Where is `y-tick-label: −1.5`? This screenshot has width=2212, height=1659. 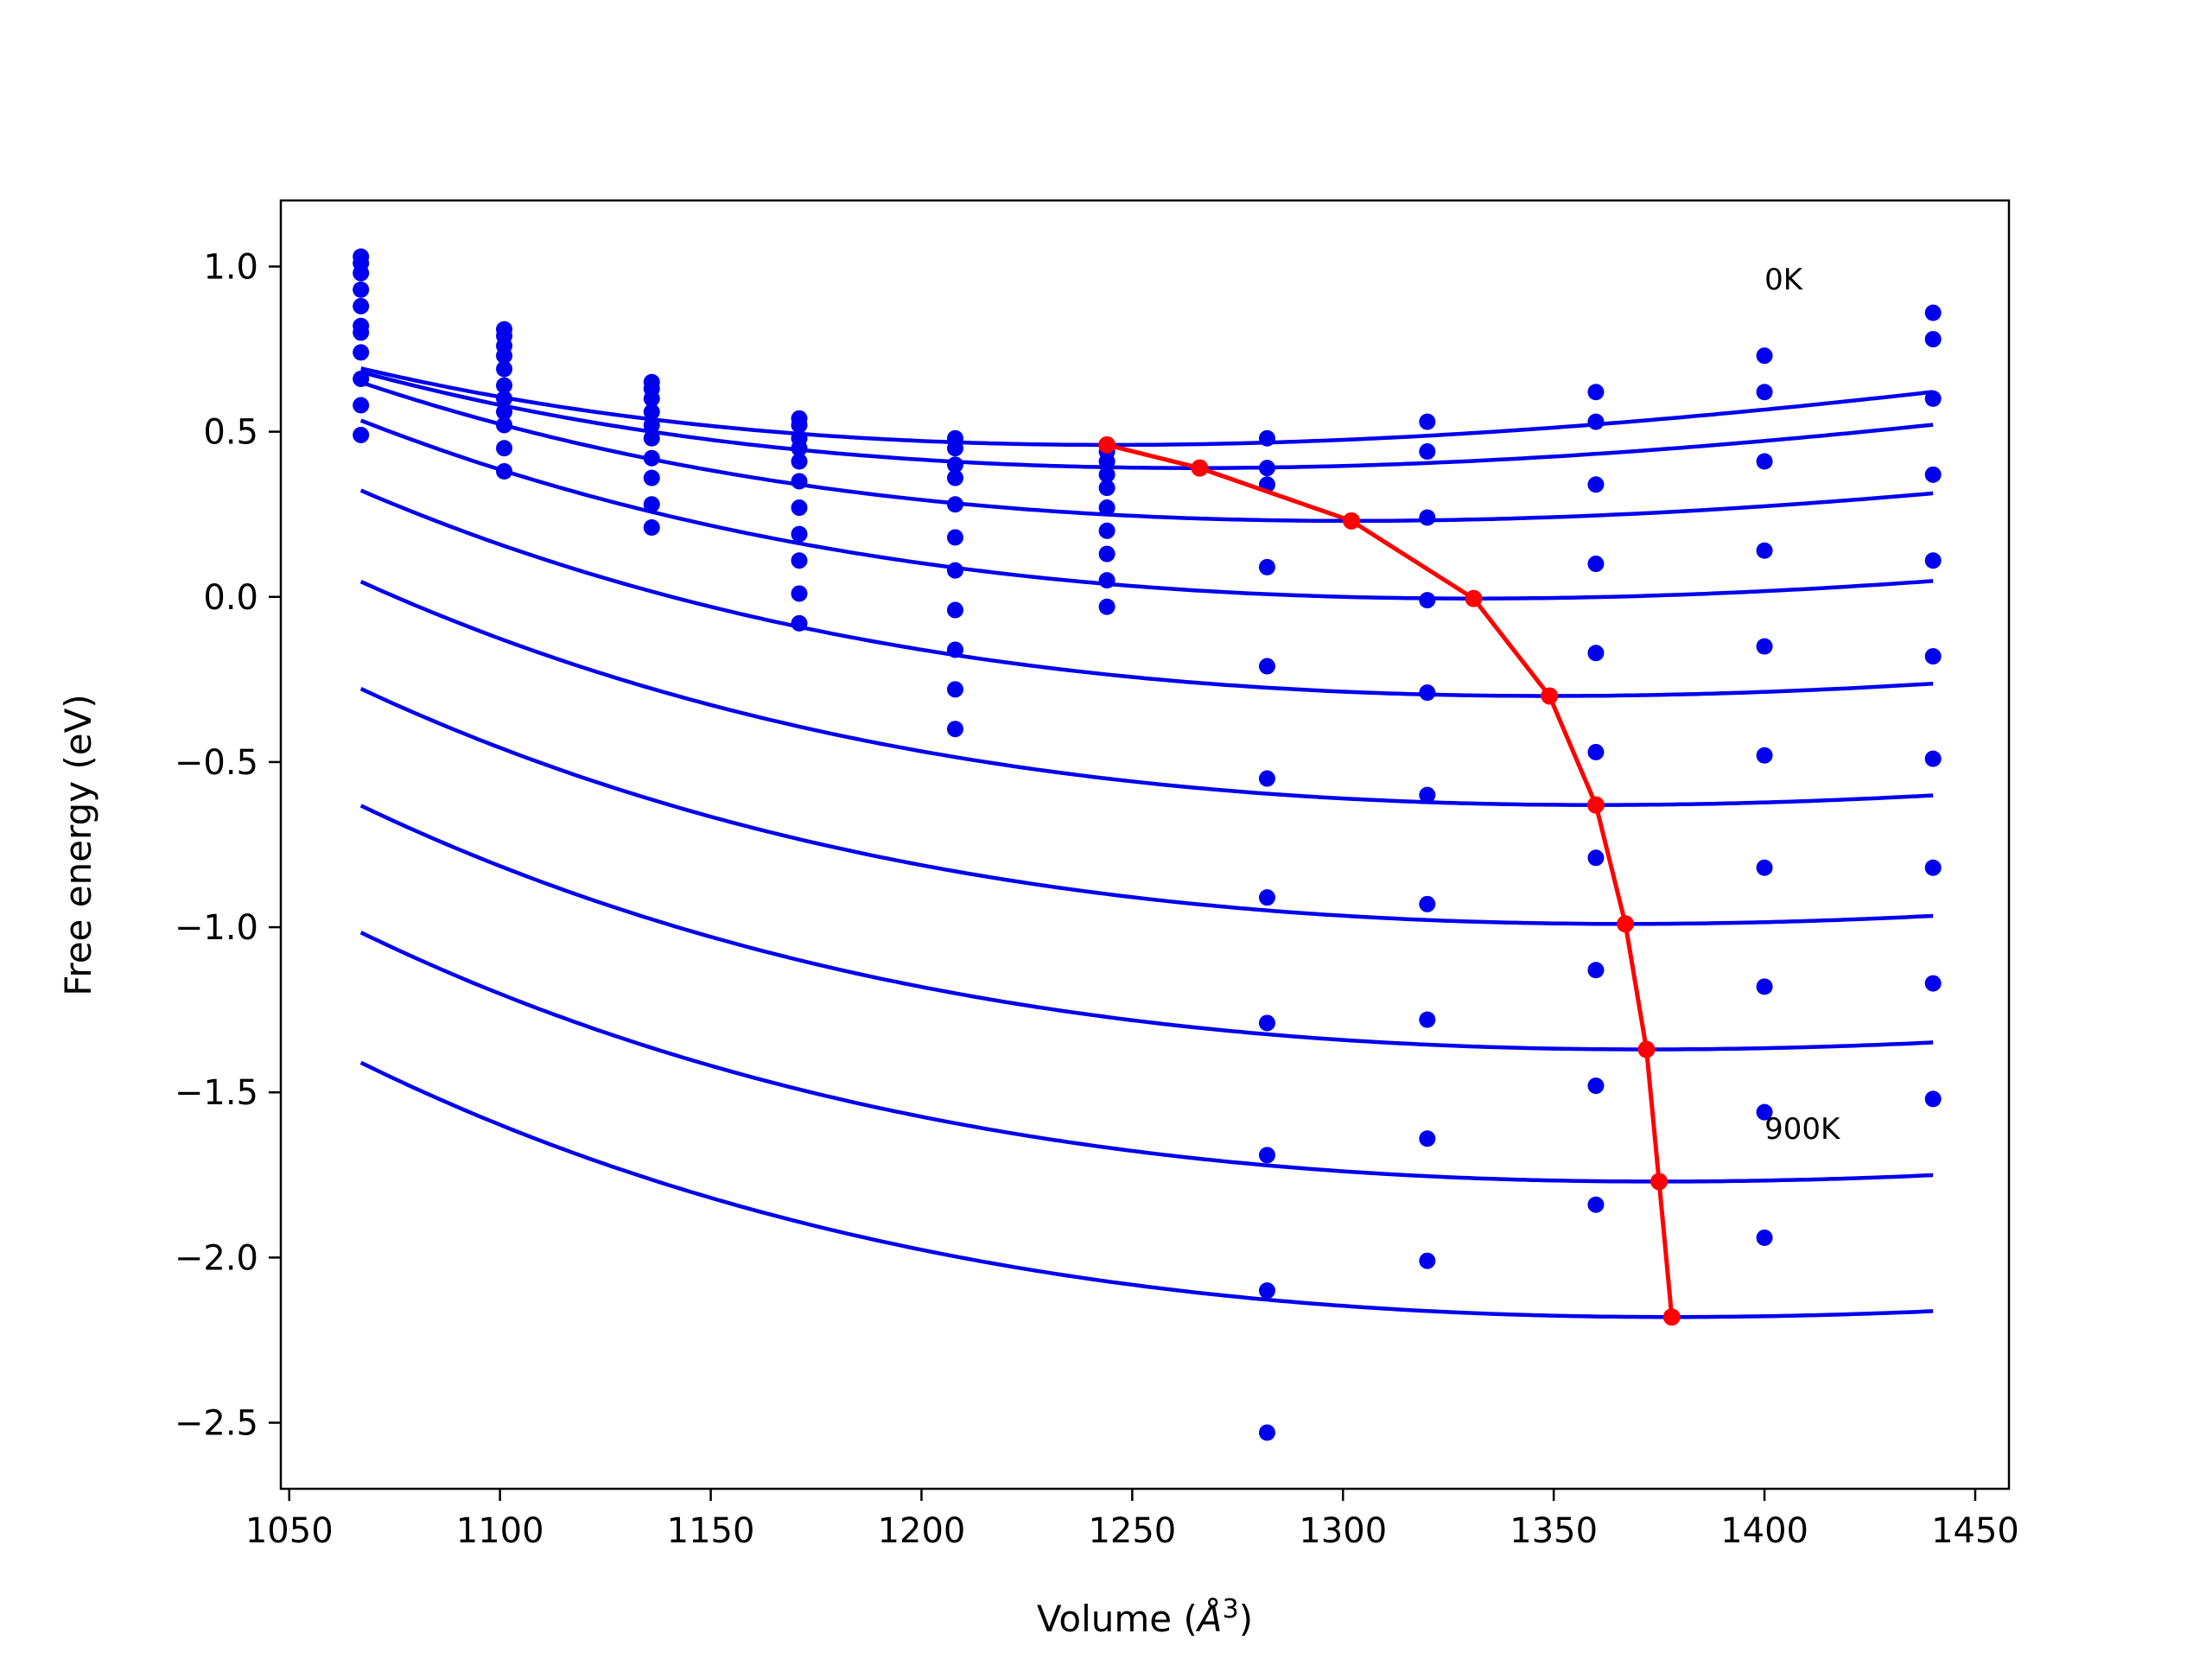 y-tick-label: −1.5 is located at coordinates (216, 1093).